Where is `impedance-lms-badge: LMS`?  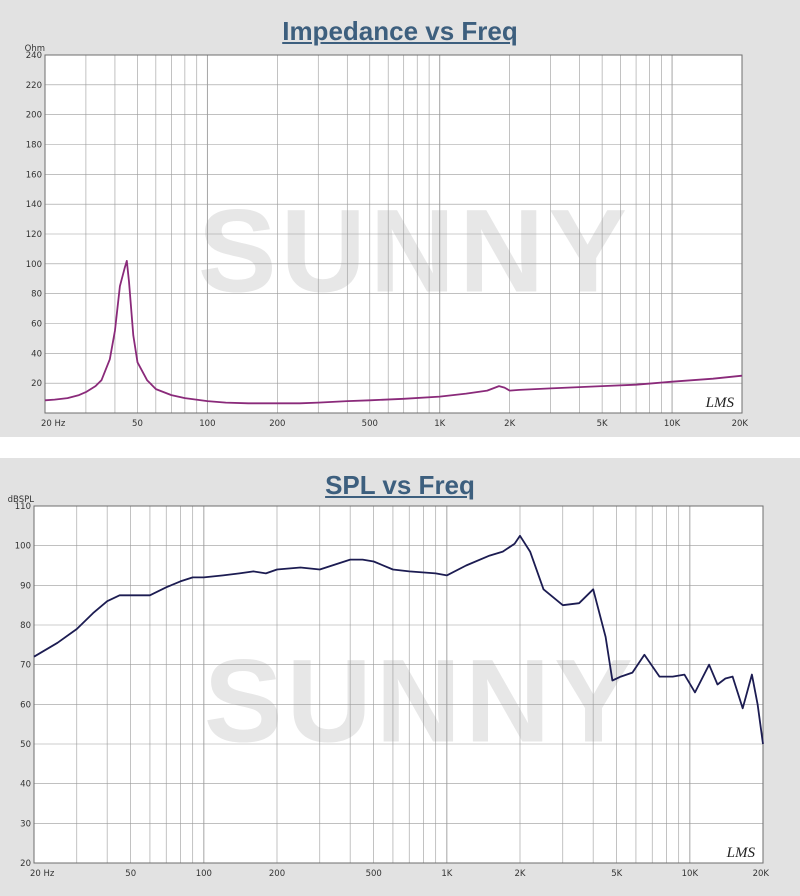
impedance-lms-badge: LMS is located at coordinates (720, 403).